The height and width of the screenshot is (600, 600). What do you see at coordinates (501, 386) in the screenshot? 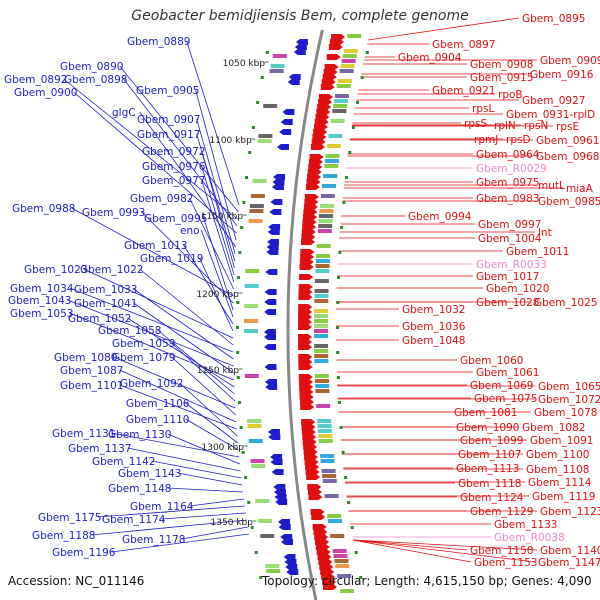
I see `right-gene-label: Gbem_1069` at bounding box center [501, 386].